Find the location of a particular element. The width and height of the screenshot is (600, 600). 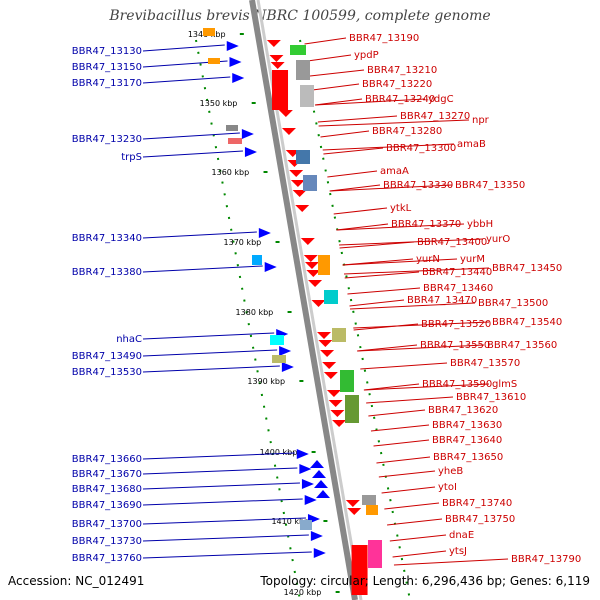

right-gene-label: dnaE is located at coordinates (461, 535).